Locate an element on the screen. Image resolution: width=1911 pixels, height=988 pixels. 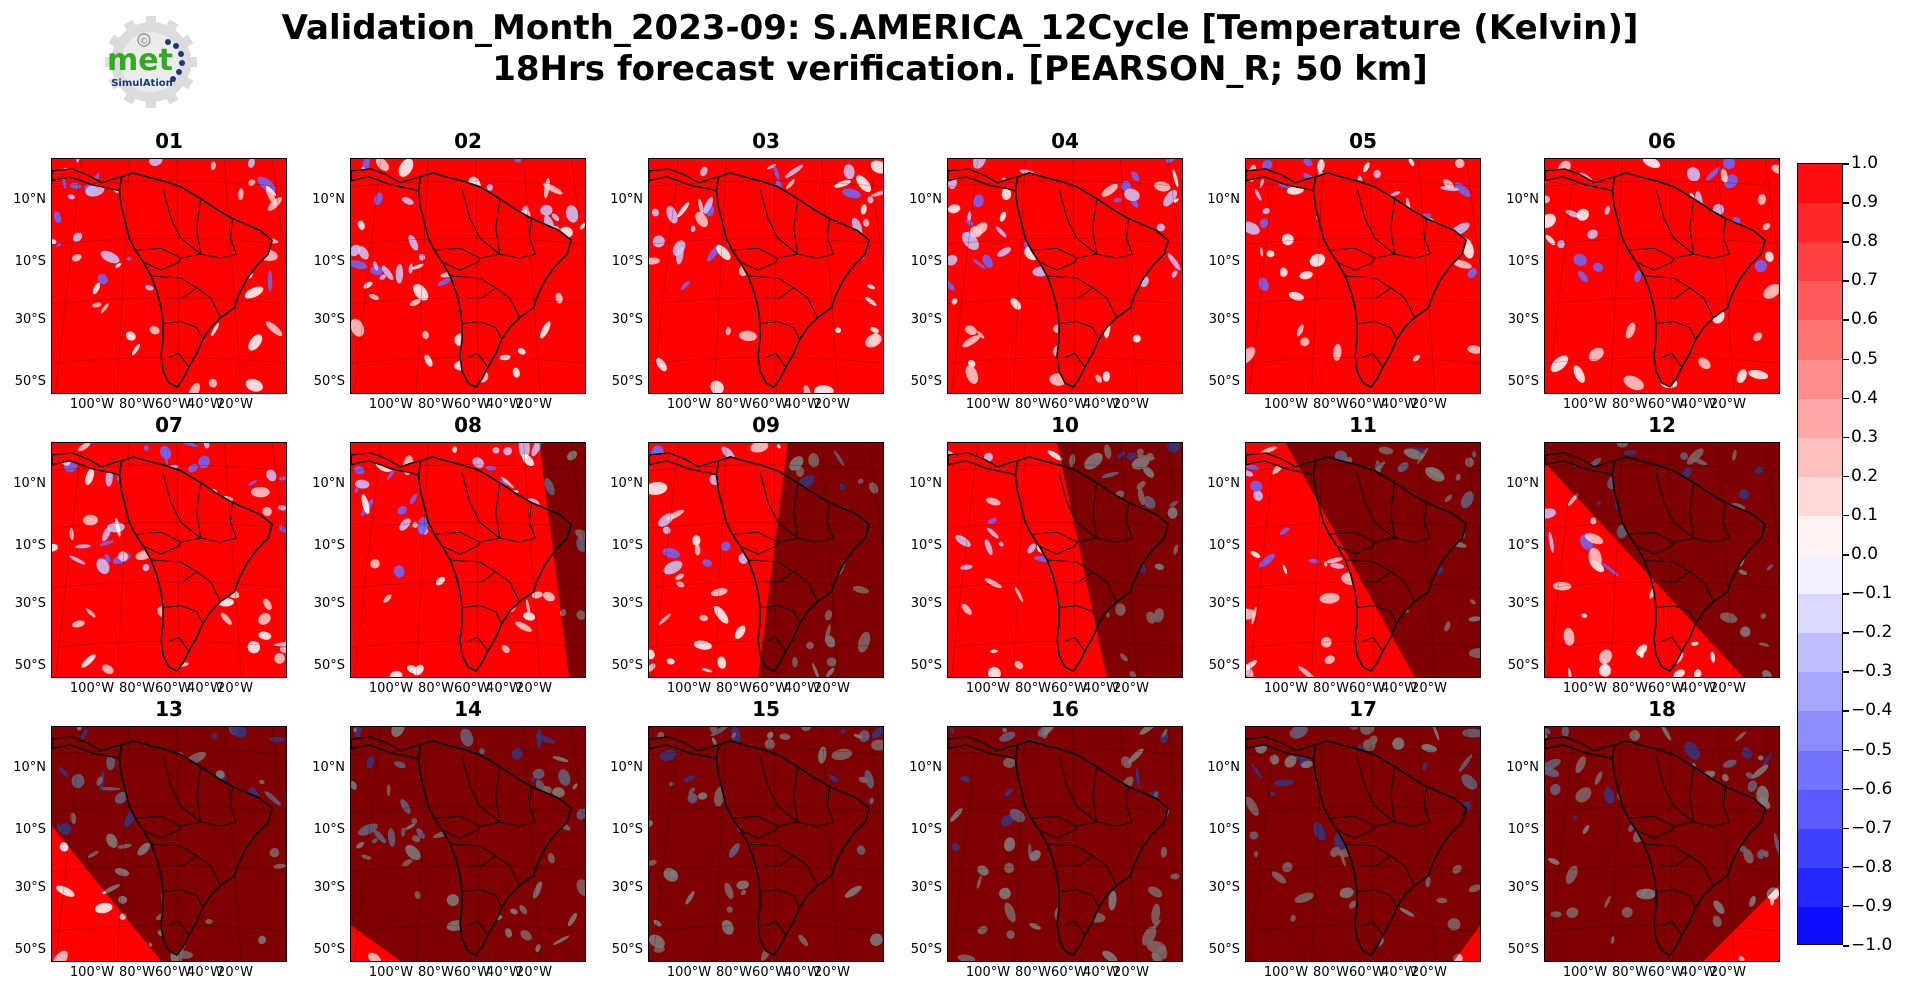
colorbar is located at coordinates (1820, 554).